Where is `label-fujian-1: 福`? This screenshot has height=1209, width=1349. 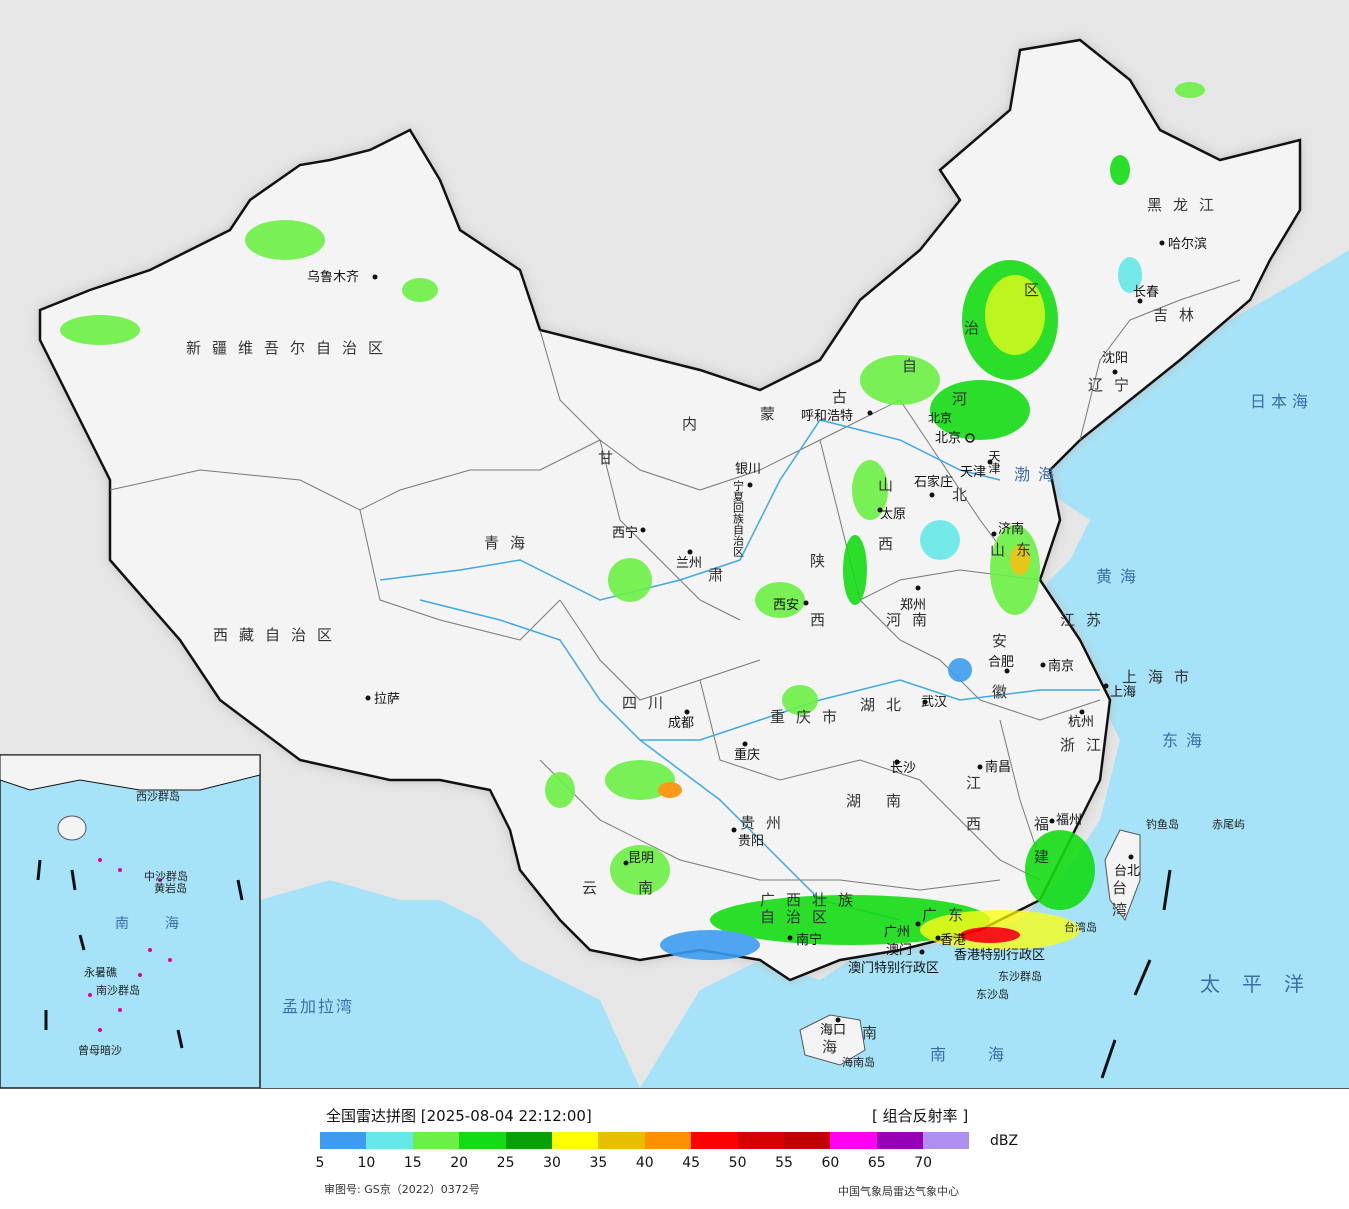 label-fujian-1: 福 is located at coordinates (1047, 824).